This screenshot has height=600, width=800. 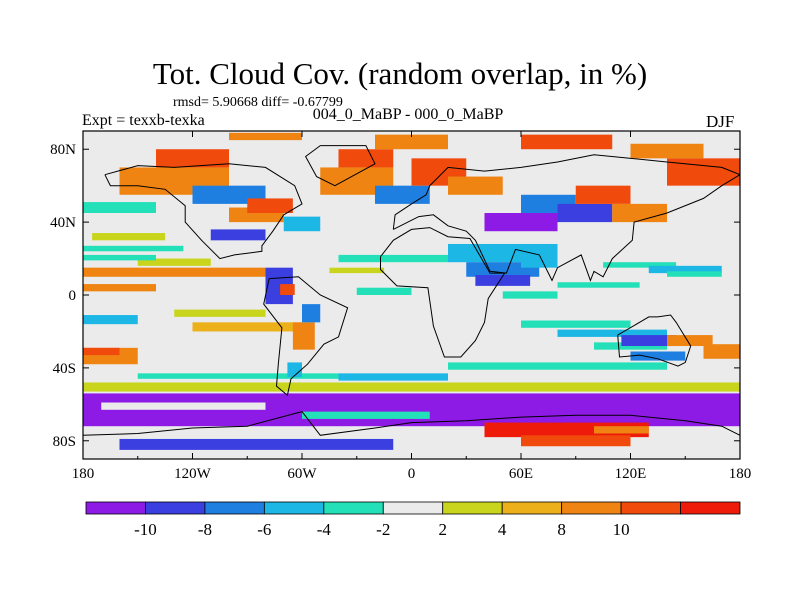 I want to click on experiment-label: Expt = texxb-texka, so click(x=143, y=120).